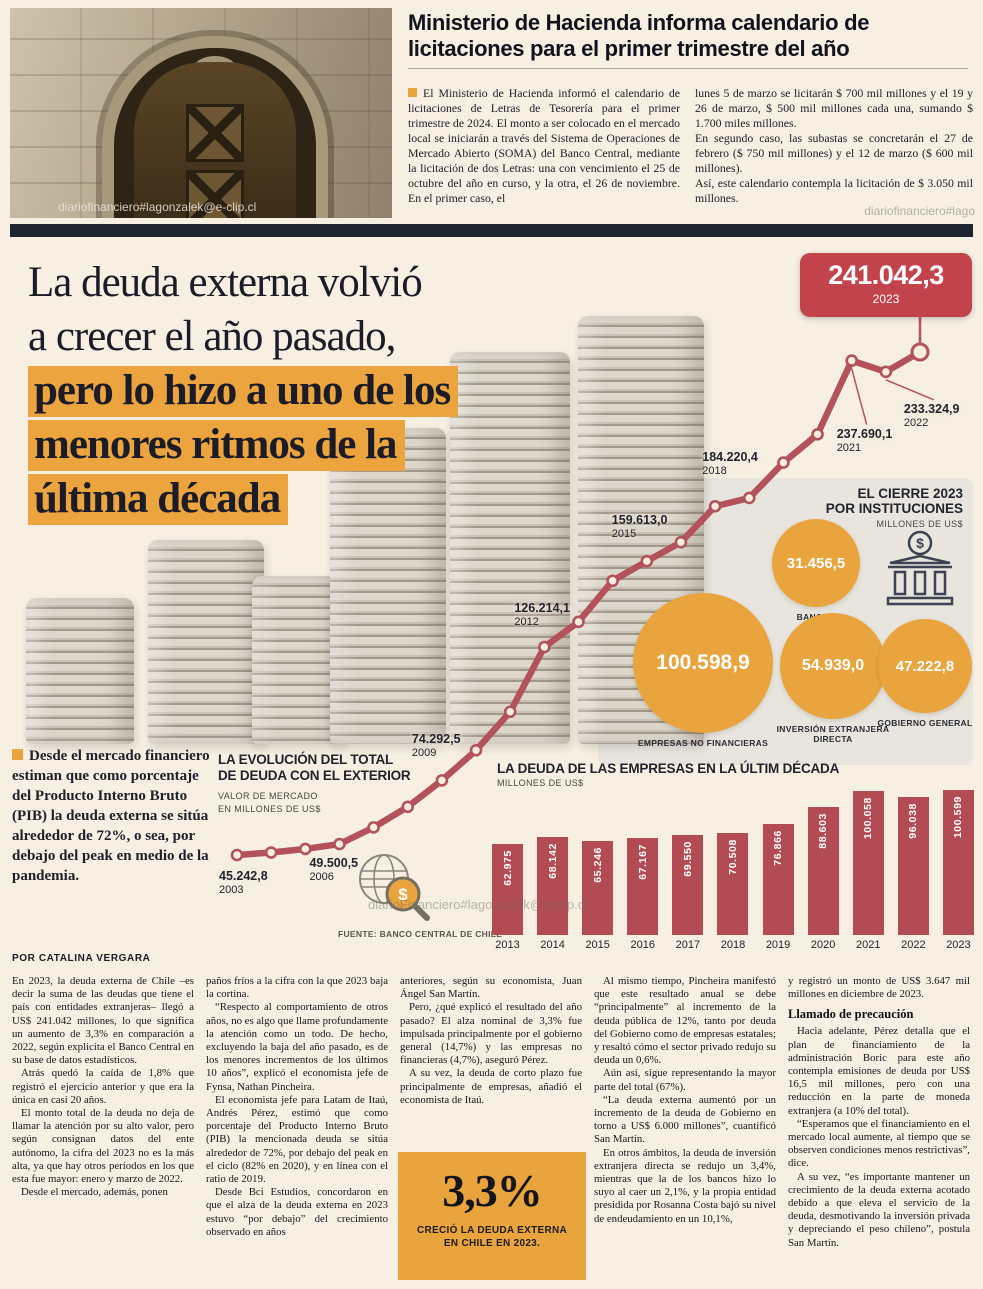 This screenshot has height=1289, width=983. What do you see at coordinates (931, 415) in the screenshot?
I see `line-point-label: 233.324,9 2022` at bounding box center [931, 415].